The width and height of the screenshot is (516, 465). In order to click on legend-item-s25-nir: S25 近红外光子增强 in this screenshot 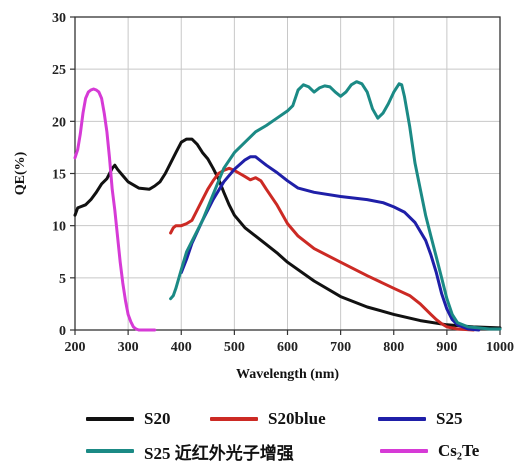, I will do `click(190, 451)`.